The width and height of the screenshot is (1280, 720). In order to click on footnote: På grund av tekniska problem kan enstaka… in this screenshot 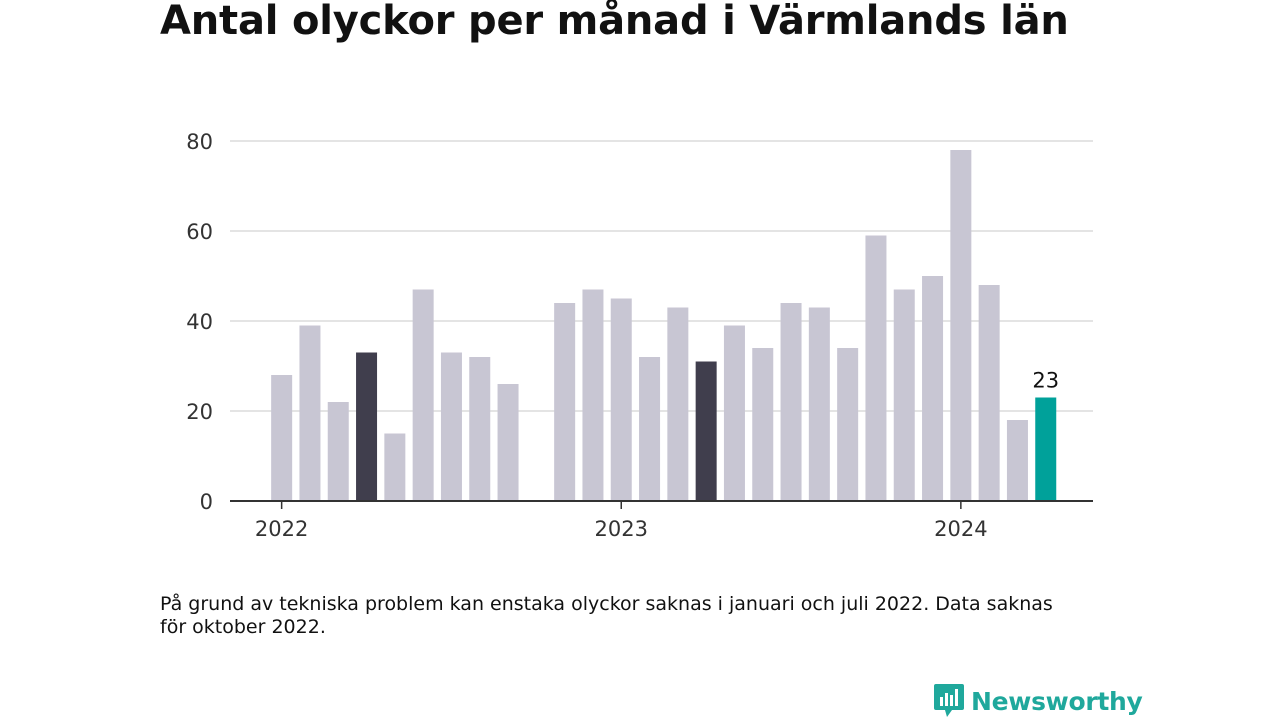, I will do `click(606, 615)`.